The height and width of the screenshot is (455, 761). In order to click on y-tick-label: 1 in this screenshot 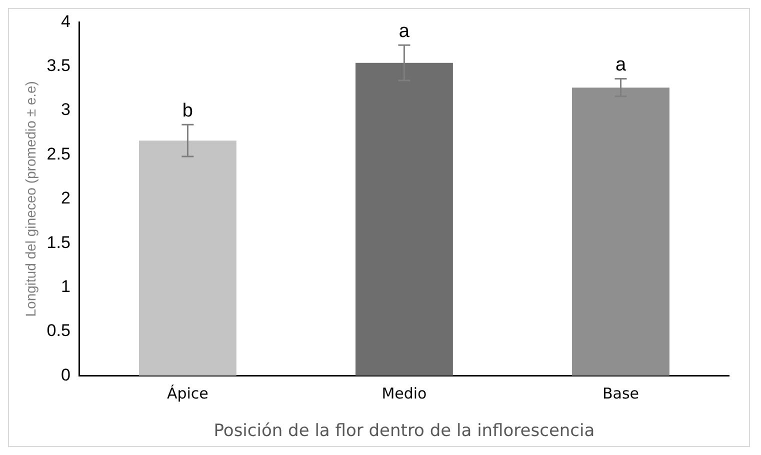, I will do `click(65, 286)`.